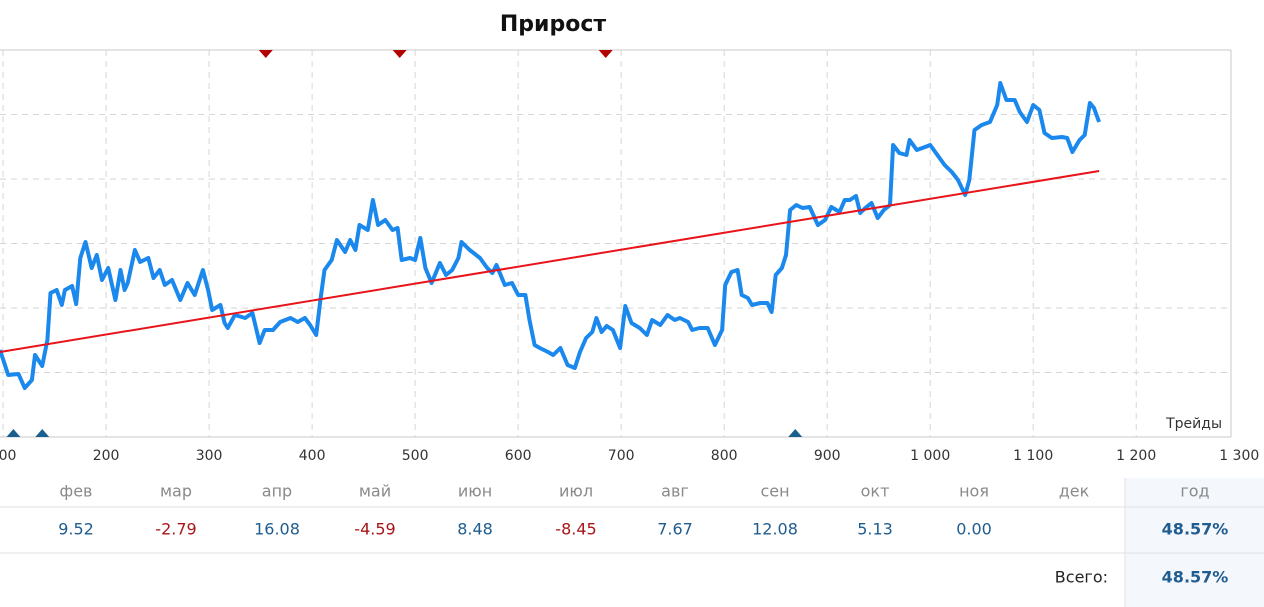  I want to click on x-tick-label: 600, so click(518, 456).